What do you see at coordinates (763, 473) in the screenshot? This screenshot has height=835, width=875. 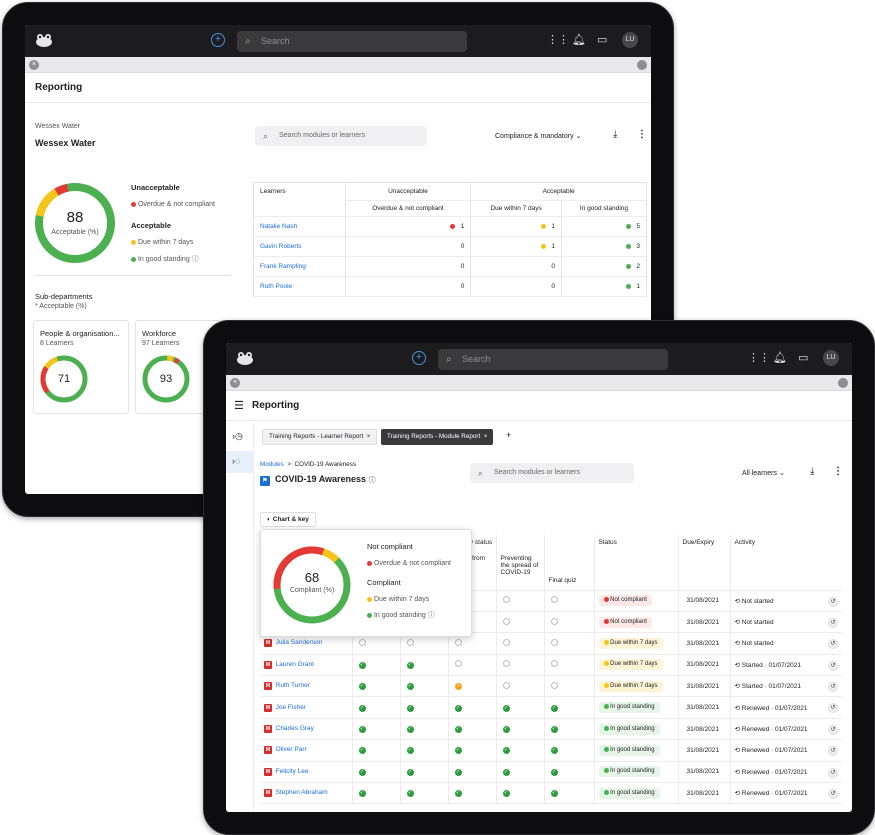 I see `learner-filter-dropdown: All learners ⌄` at bounding box center [763, 473].